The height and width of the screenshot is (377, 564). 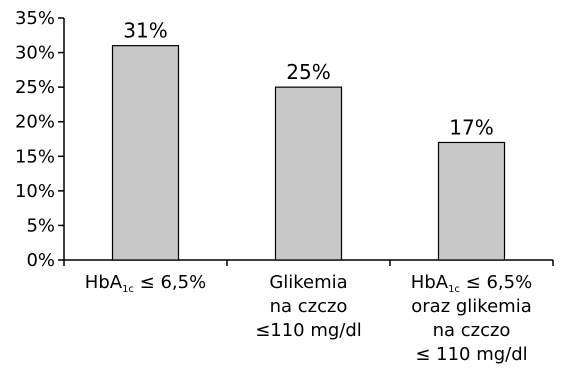 What do you see at coordinates (308, 330) in the screenshot?
I see `x-category-label: ≤110 mg/dl` at bounding box center [308, 330].